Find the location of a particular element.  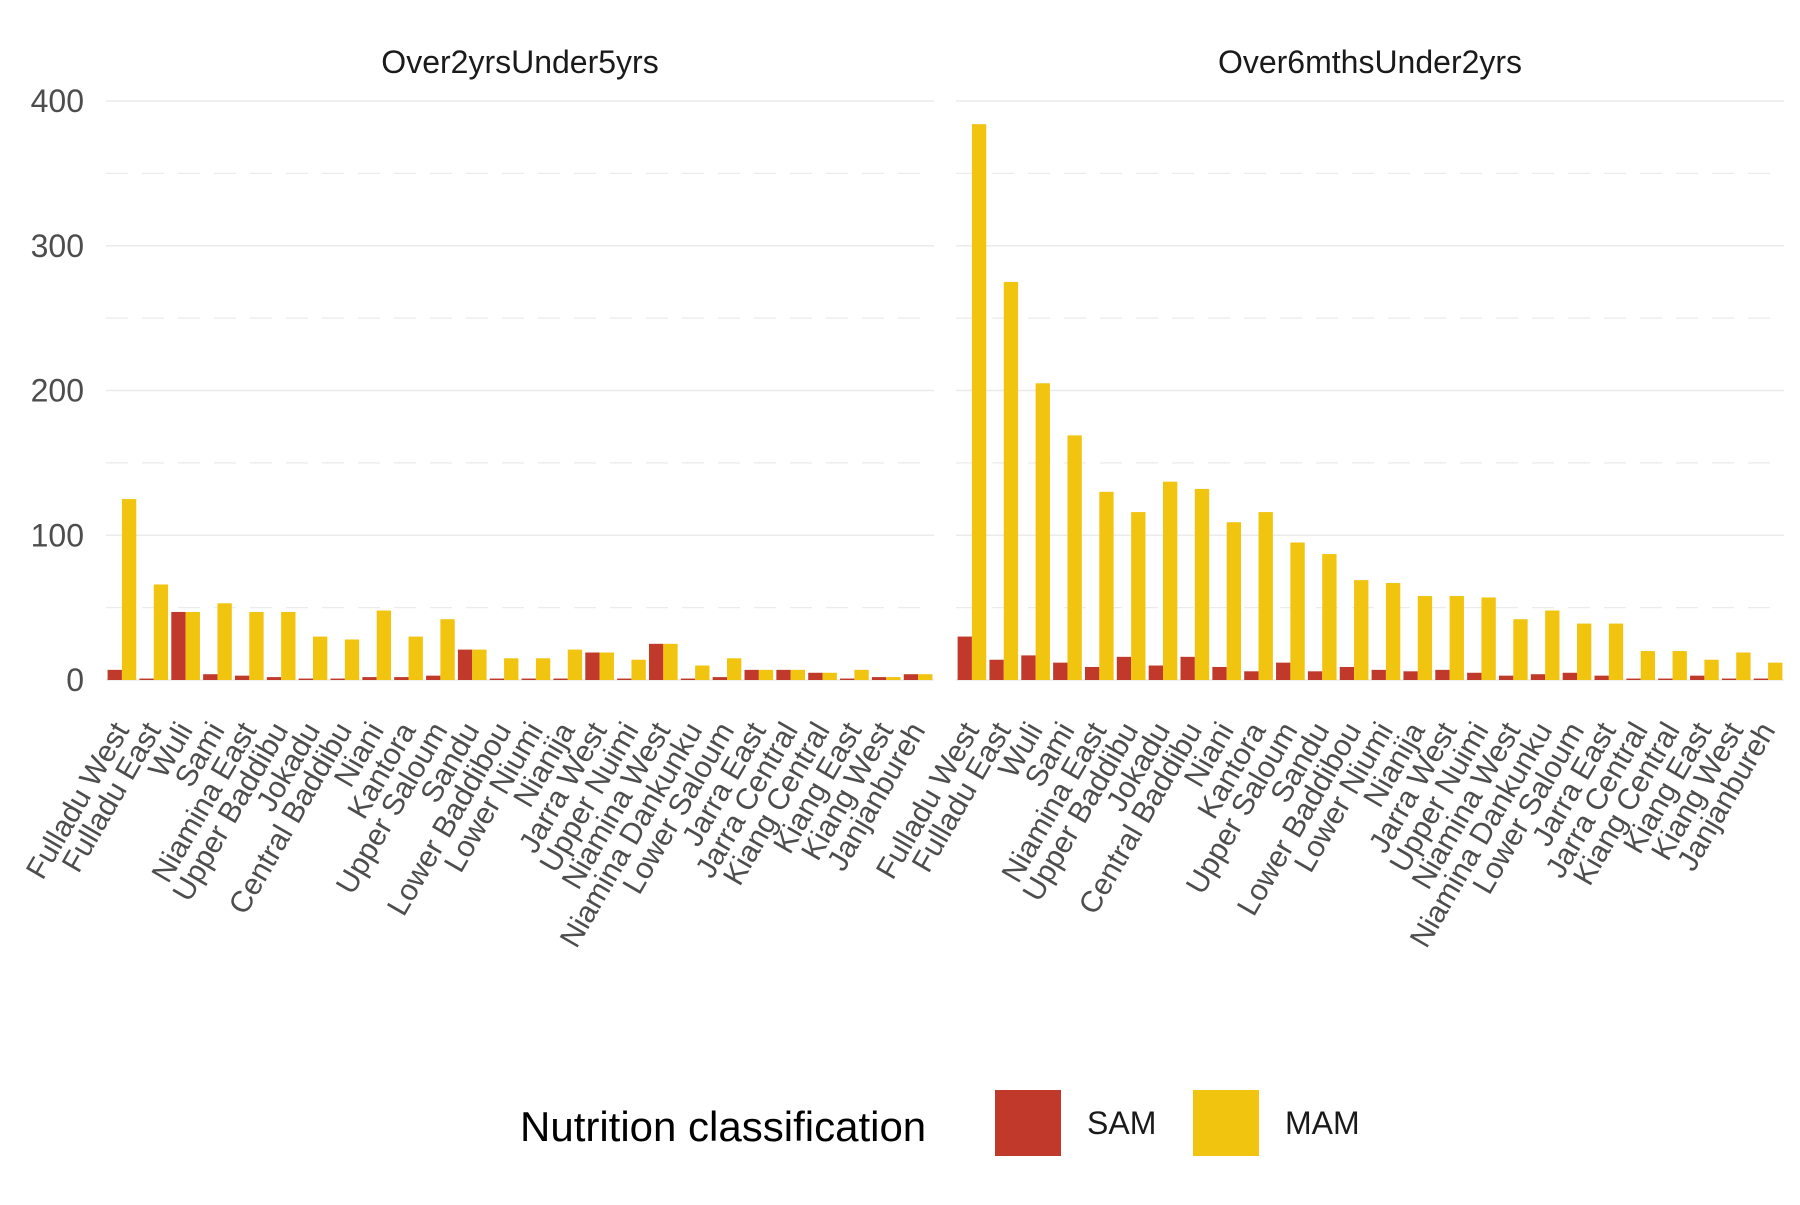

y-tick-label: 400 is located at coordinates (57, 101).